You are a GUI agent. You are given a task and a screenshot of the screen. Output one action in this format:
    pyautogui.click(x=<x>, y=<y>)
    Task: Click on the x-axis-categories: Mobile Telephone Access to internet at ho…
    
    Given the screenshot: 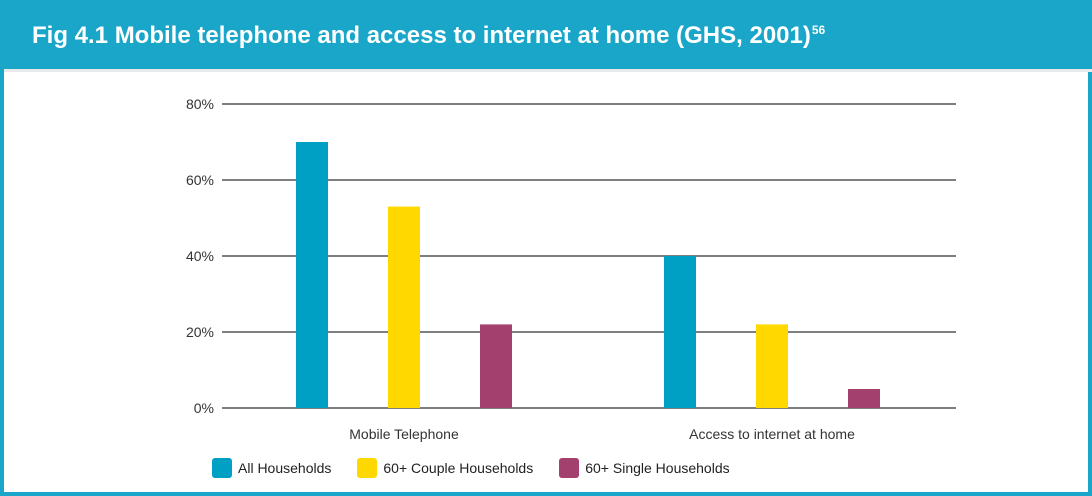 What is the action you would take?
    pyautogui.click(x=602, y=434)
    